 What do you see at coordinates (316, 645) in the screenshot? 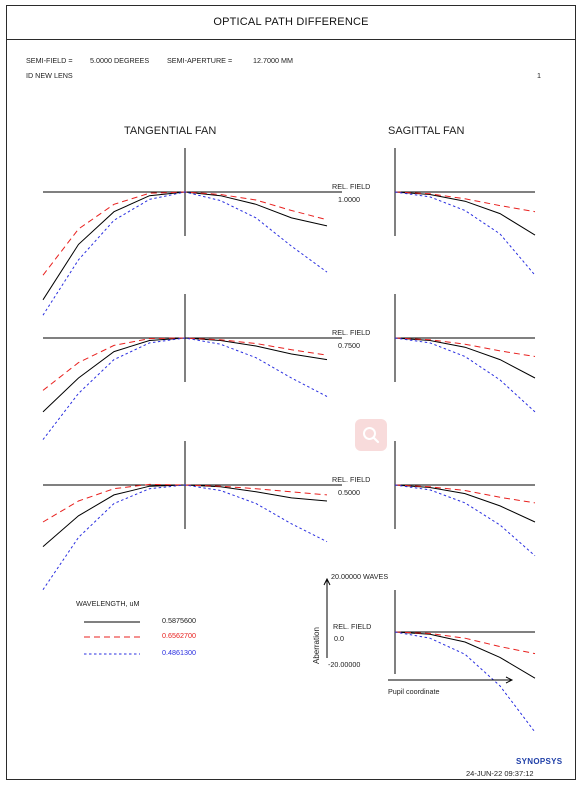
I see `y-axis-label: Aberration` at bounding box center [316, 645].